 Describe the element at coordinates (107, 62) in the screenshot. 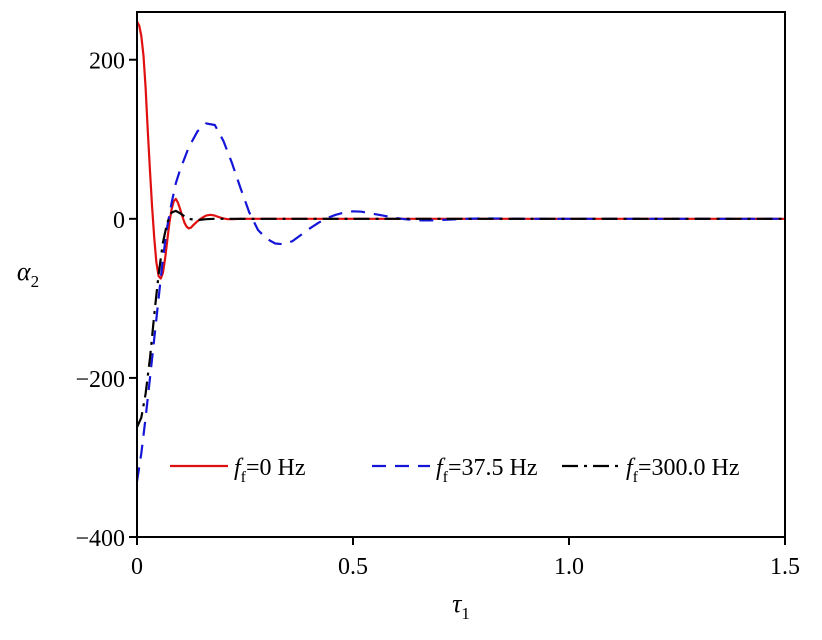

I see `y-tick-label: 200` at that location.